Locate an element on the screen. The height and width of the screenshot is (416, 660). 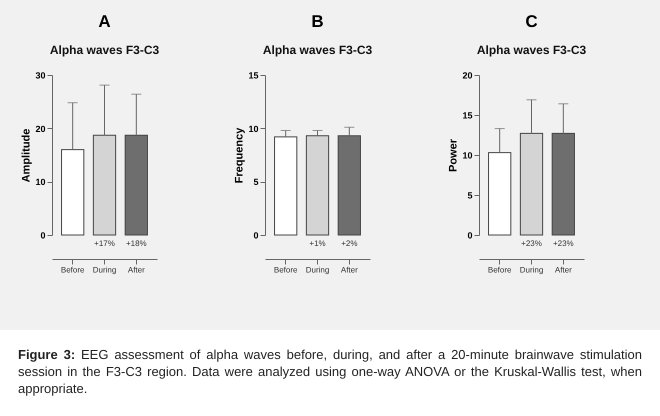
text: +2% is located at coordinates (350, 243).